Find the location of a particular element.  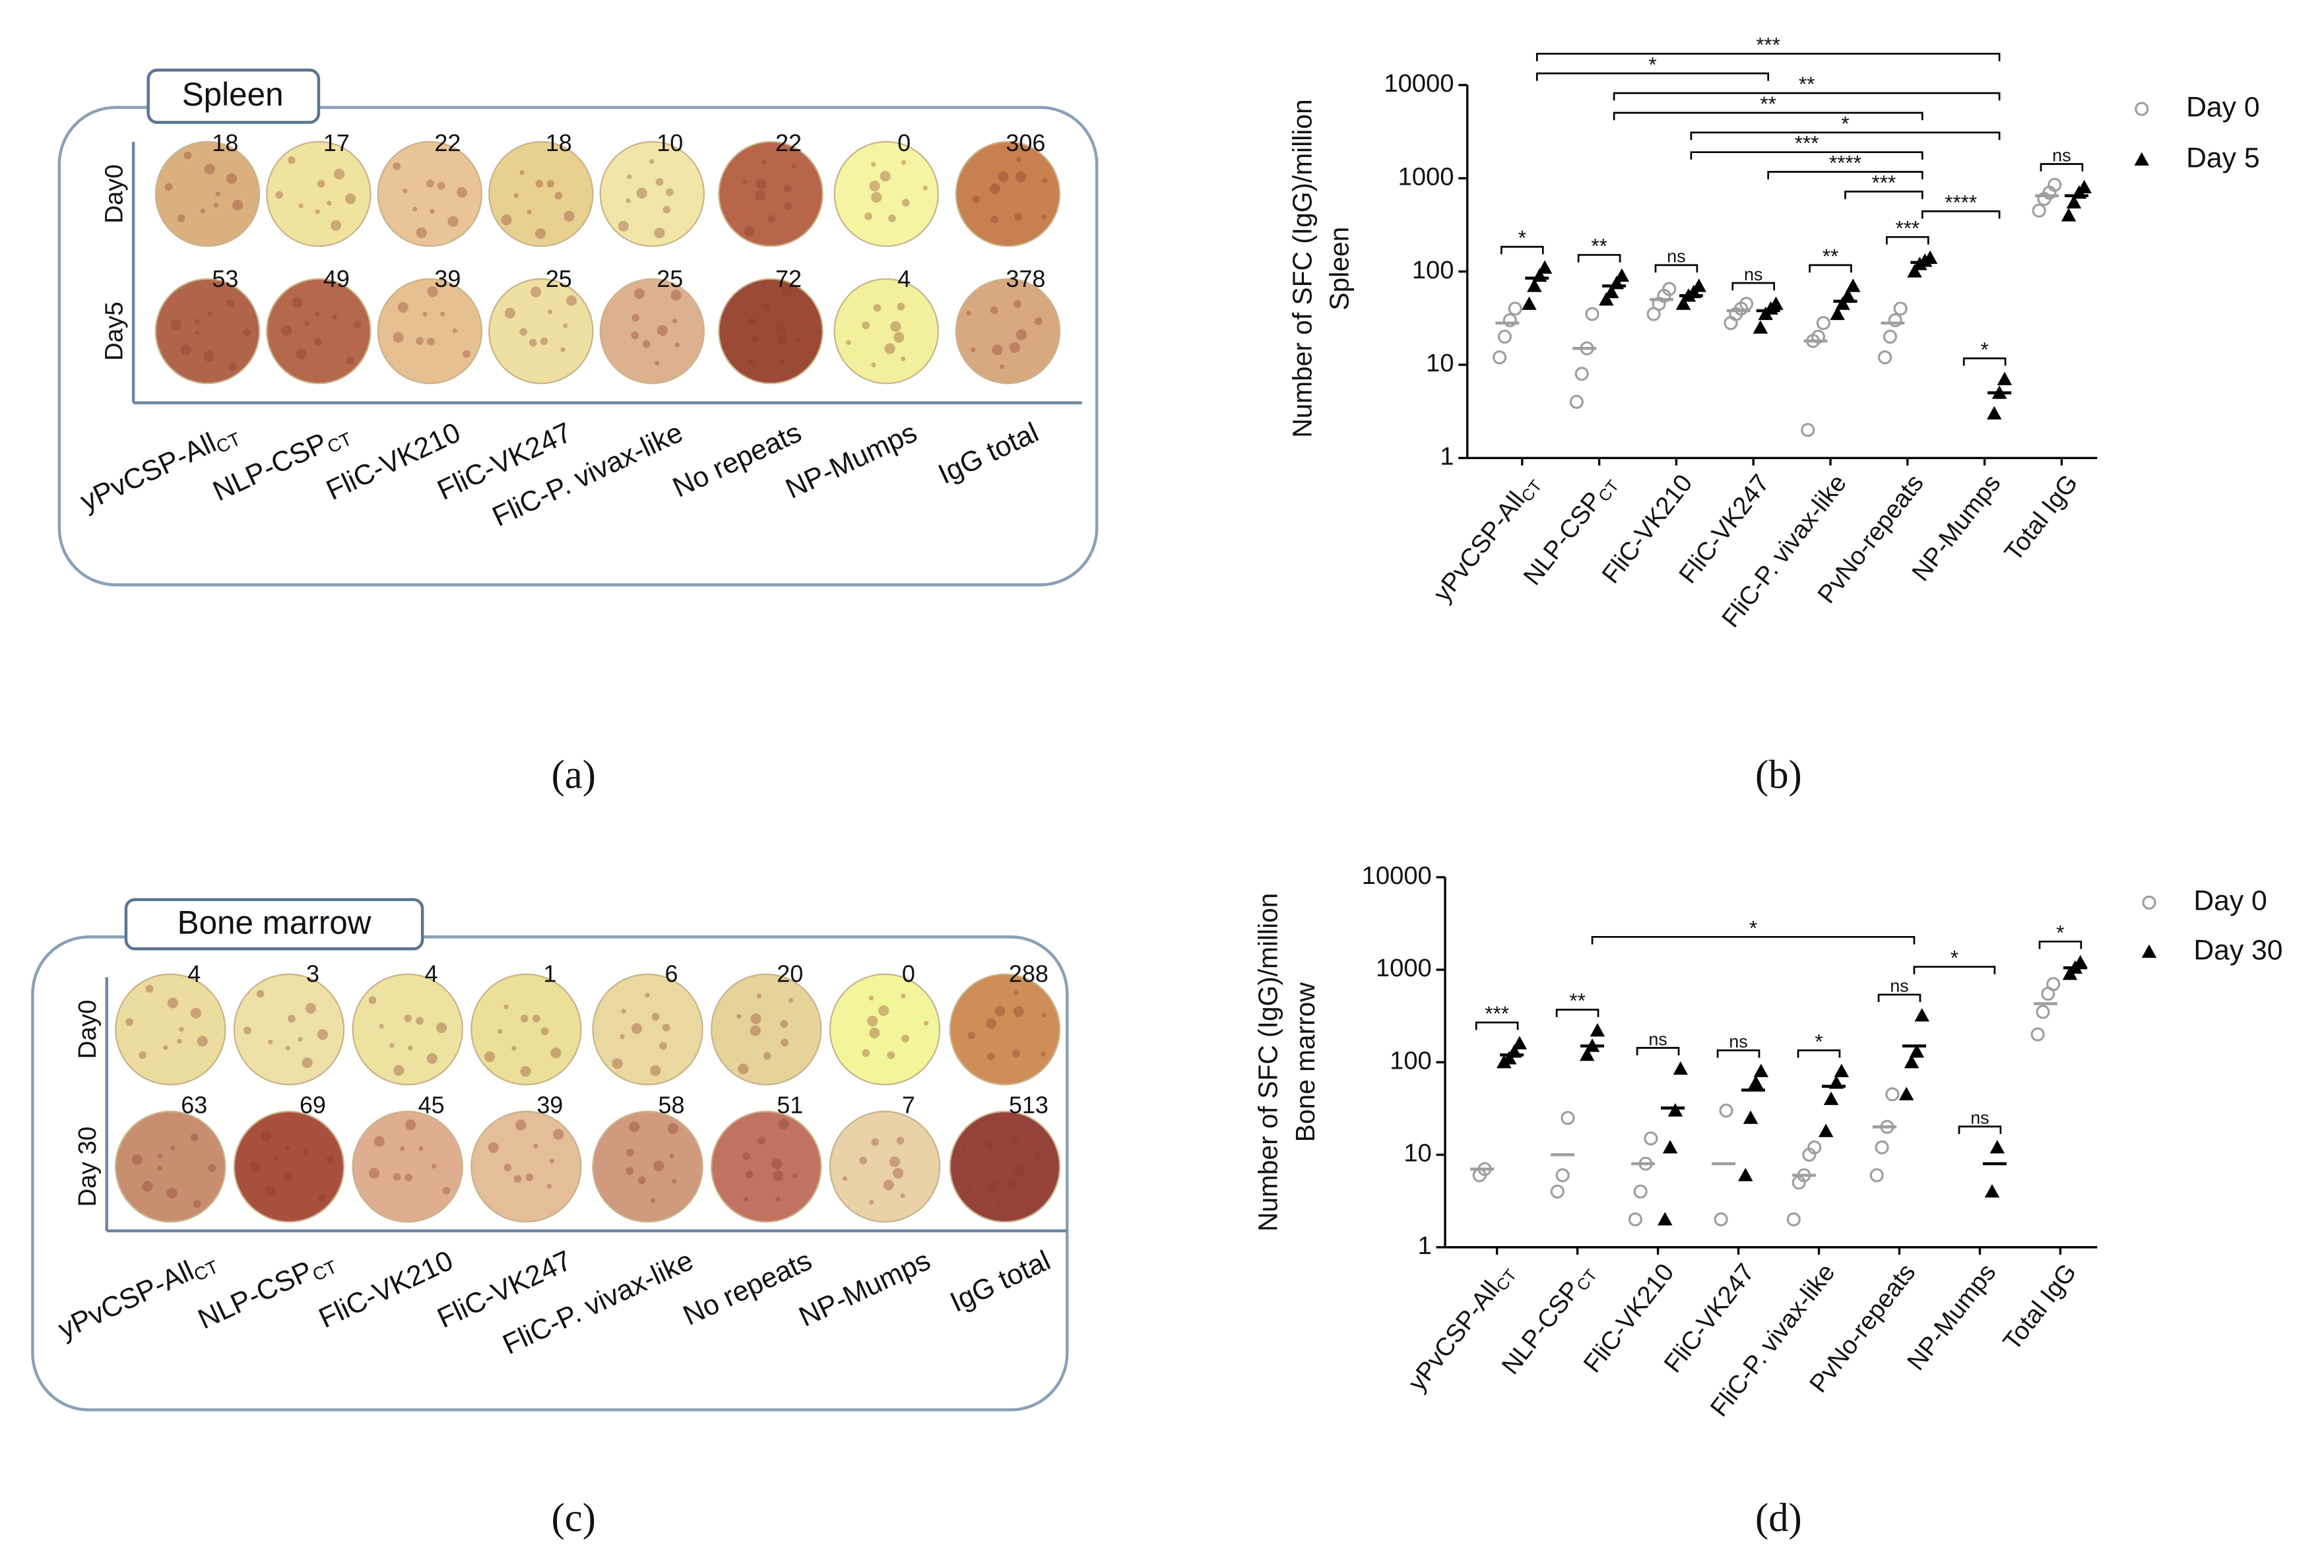

legend-label: Day 0 is located at coordinates (2222, 107).